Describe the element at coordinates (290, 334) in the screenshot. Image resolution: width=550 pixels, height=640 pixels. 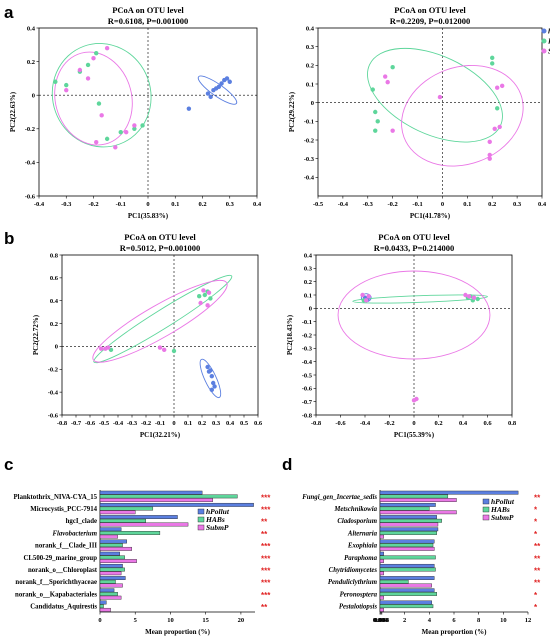
I see `y-axis-label: PC2(18.43%)` at that location.